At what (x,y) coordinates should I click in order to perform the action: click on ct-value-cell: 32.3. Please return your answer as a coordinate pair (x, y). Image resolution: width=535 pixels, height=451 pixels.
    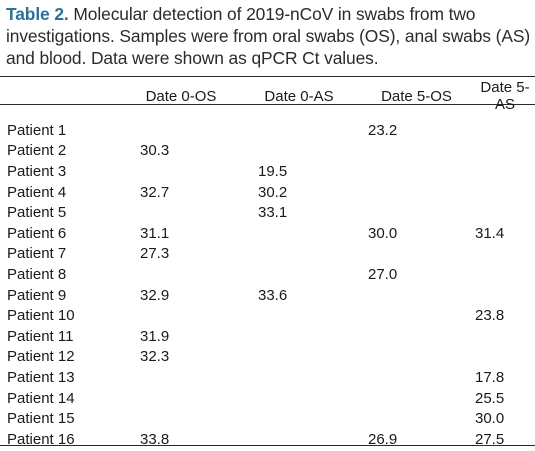
    Looking at the image, I should click on (155, 357).